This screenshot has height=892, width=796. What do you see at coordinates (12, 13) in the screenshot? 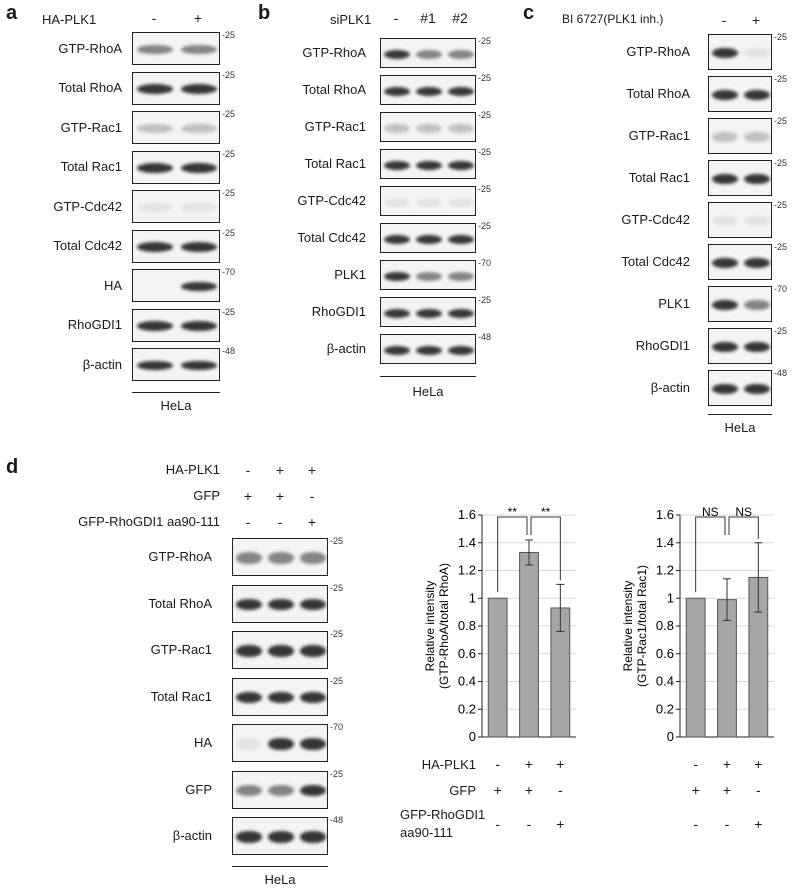
I see `panel-letter-a: a` at bounding box center [12, 13].